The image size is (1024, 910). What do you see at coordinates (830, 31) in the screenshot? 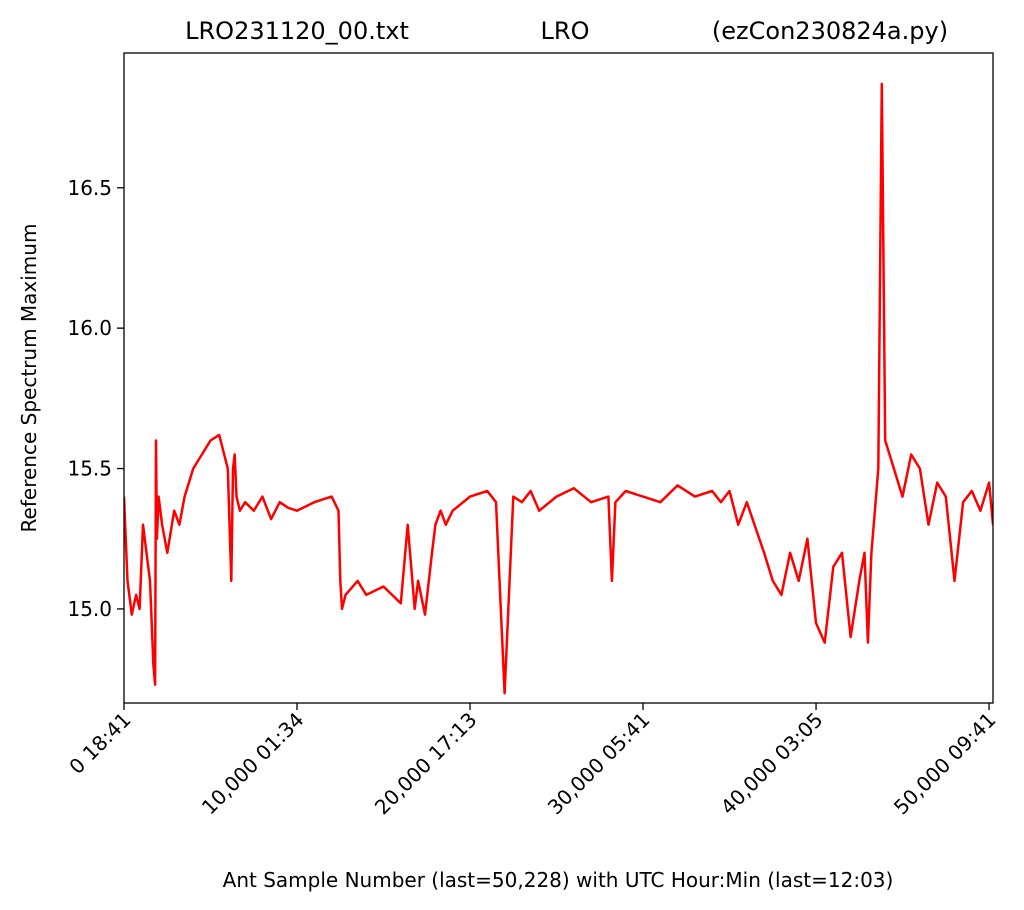
I see `chart-title-script: (ezCon230824a.py)` at bounding box center [830, 31].